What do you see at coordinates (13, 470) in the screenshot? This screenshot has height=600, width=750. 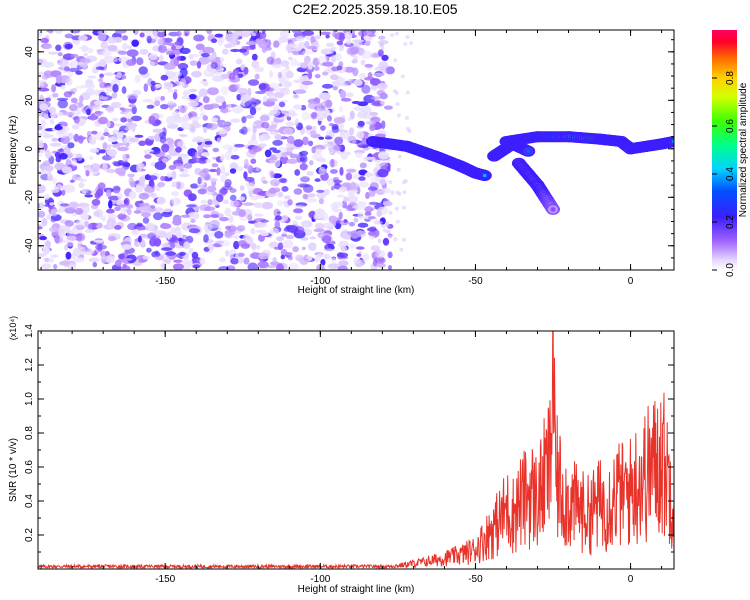 I see `snr-y-label: SNR (10 * v/v)` at bounding box center [13, 470].